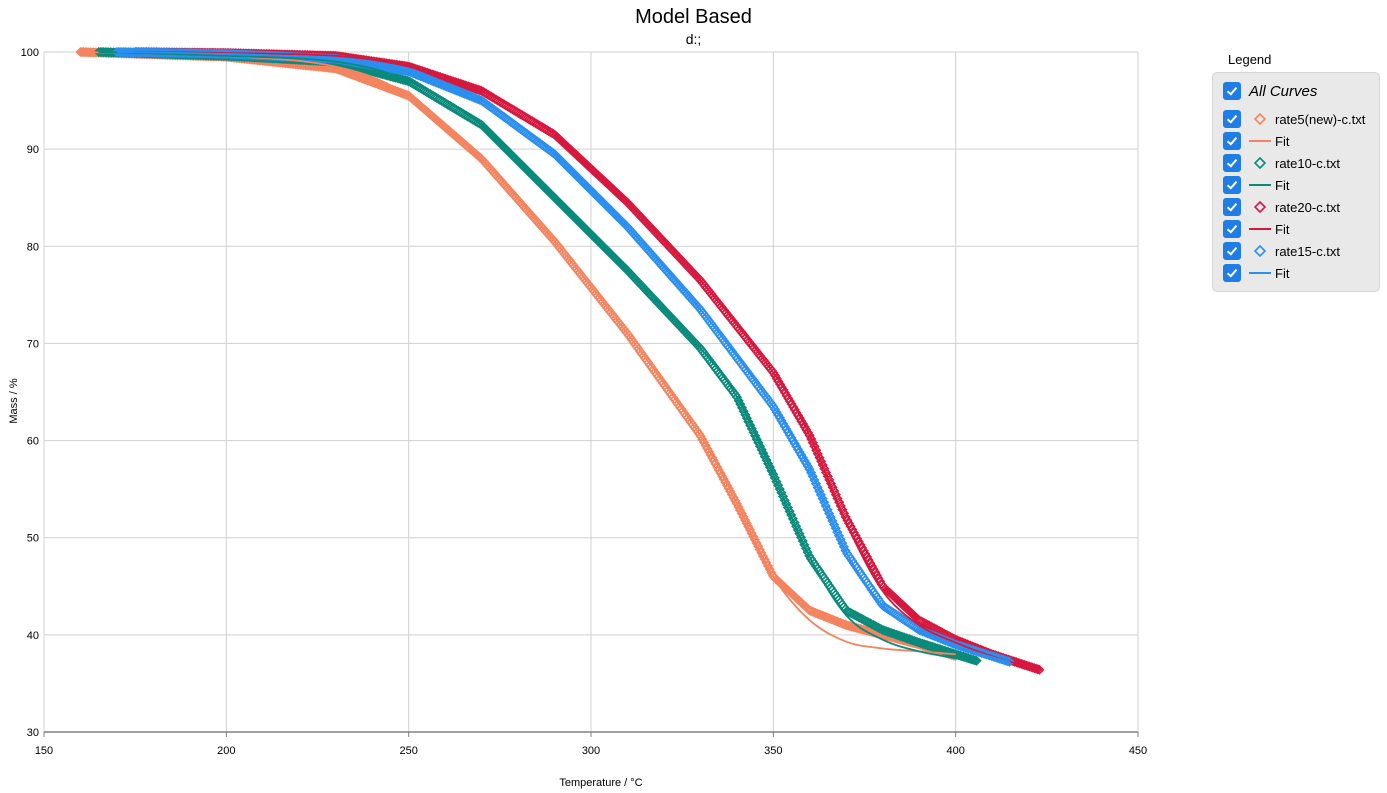  What do you see at coordinates (1294, 119) in the screenshot?
I see `legend-item-series-0: rate5(new)-c.txt` at bounding box center [1294, 119].